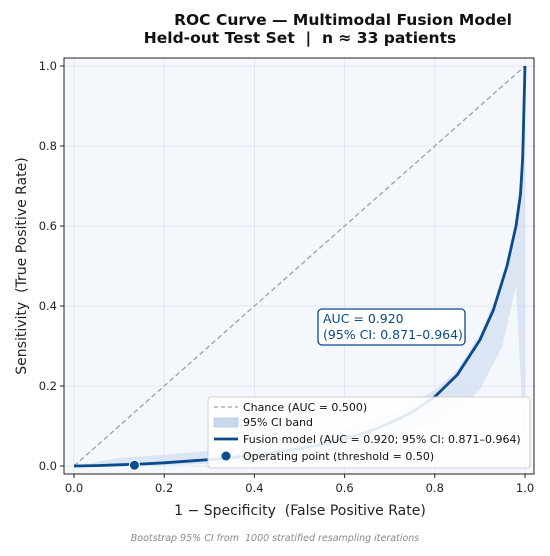  What do you see at coordinates (305, 407) in the screenshot?
I see `legend-label-chance: Chance (AUC = 0.500)` at bounding box center [305, 407].